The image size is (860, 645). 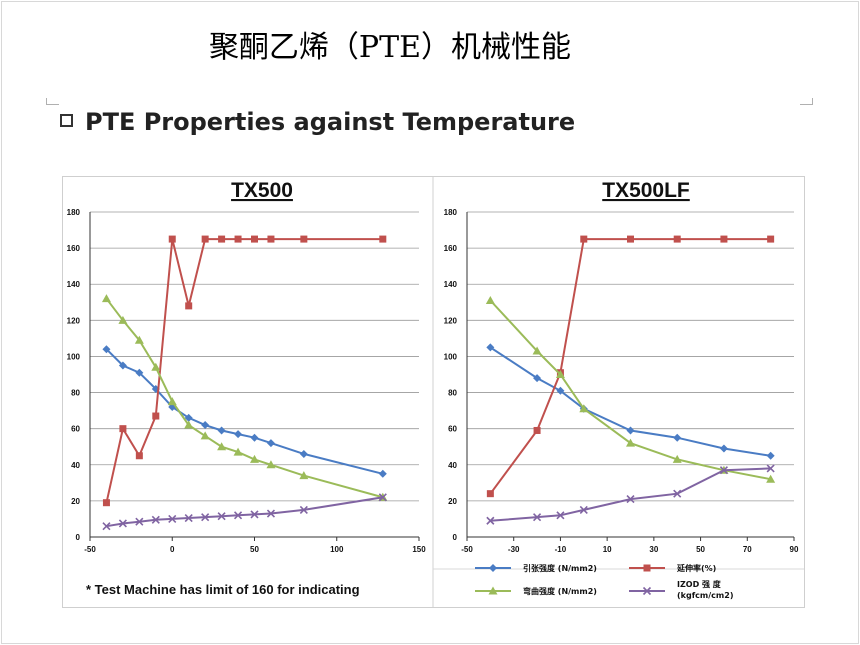 What do you see at coordinates (390, 47) in the screenshot?
I see `slide-title: 聚酮乙烯（PTE）机械性能` at bounding box center [390, 47].